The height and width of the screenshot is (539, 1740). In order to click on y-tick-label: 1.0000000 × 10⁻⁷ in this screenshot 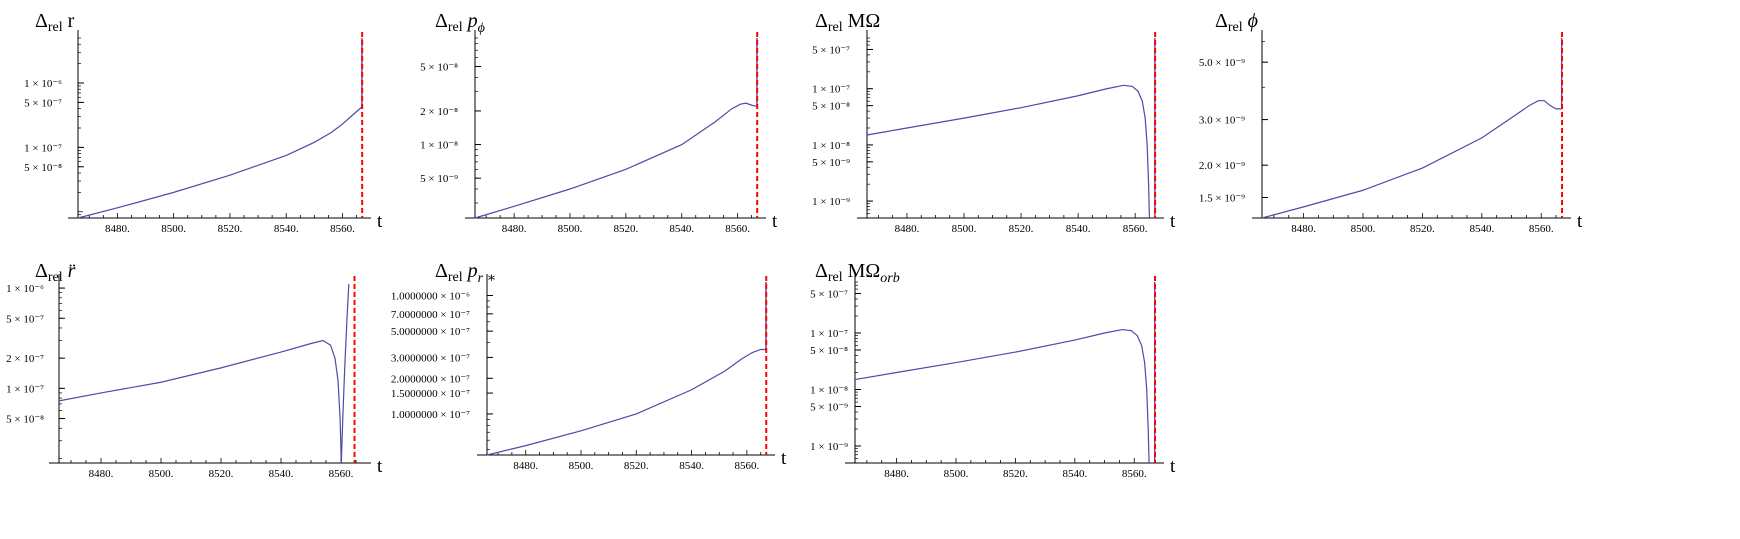, I will do `click(430, 415)`.